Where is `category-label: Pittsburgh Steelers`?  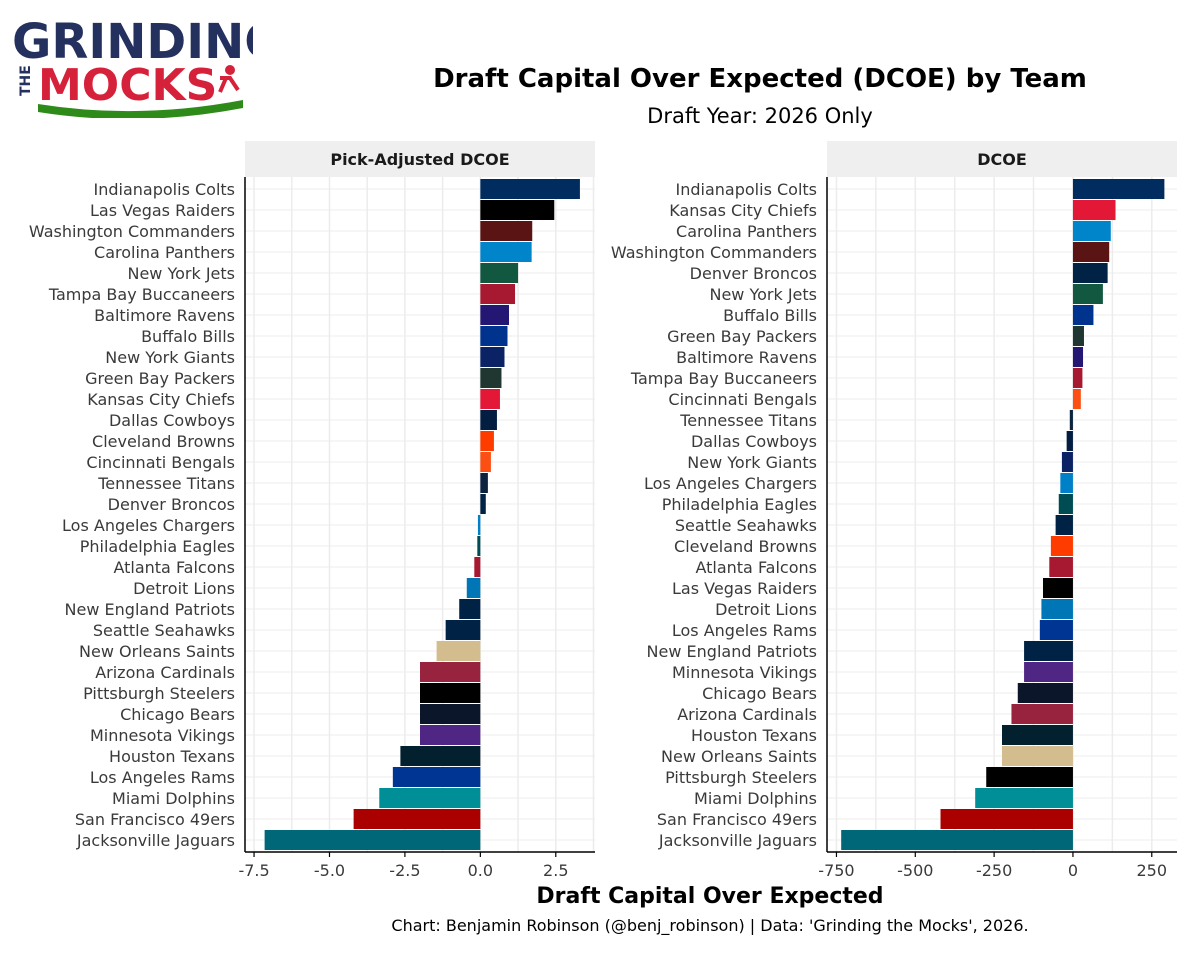
category-label: Pittsburgh Steelers is located at coordinates (159, 693).